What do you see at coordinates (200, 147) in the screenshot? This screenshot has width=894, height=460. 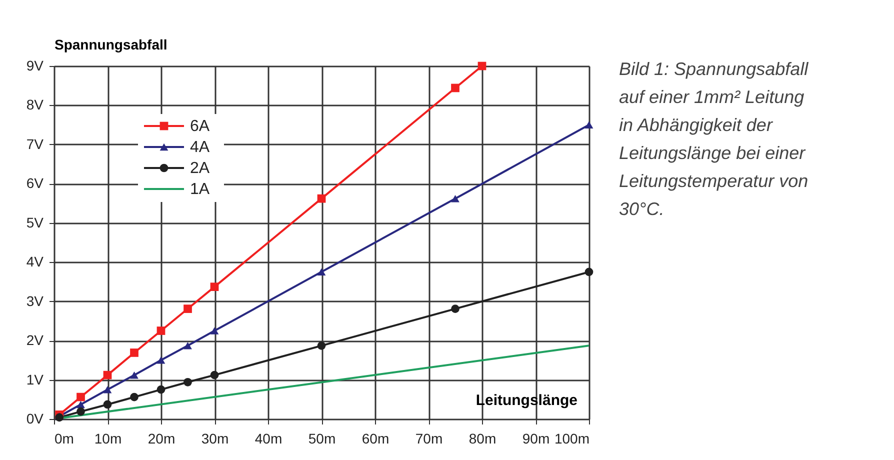 I see `legend-label: 4A` at bounding box center [200, 147].